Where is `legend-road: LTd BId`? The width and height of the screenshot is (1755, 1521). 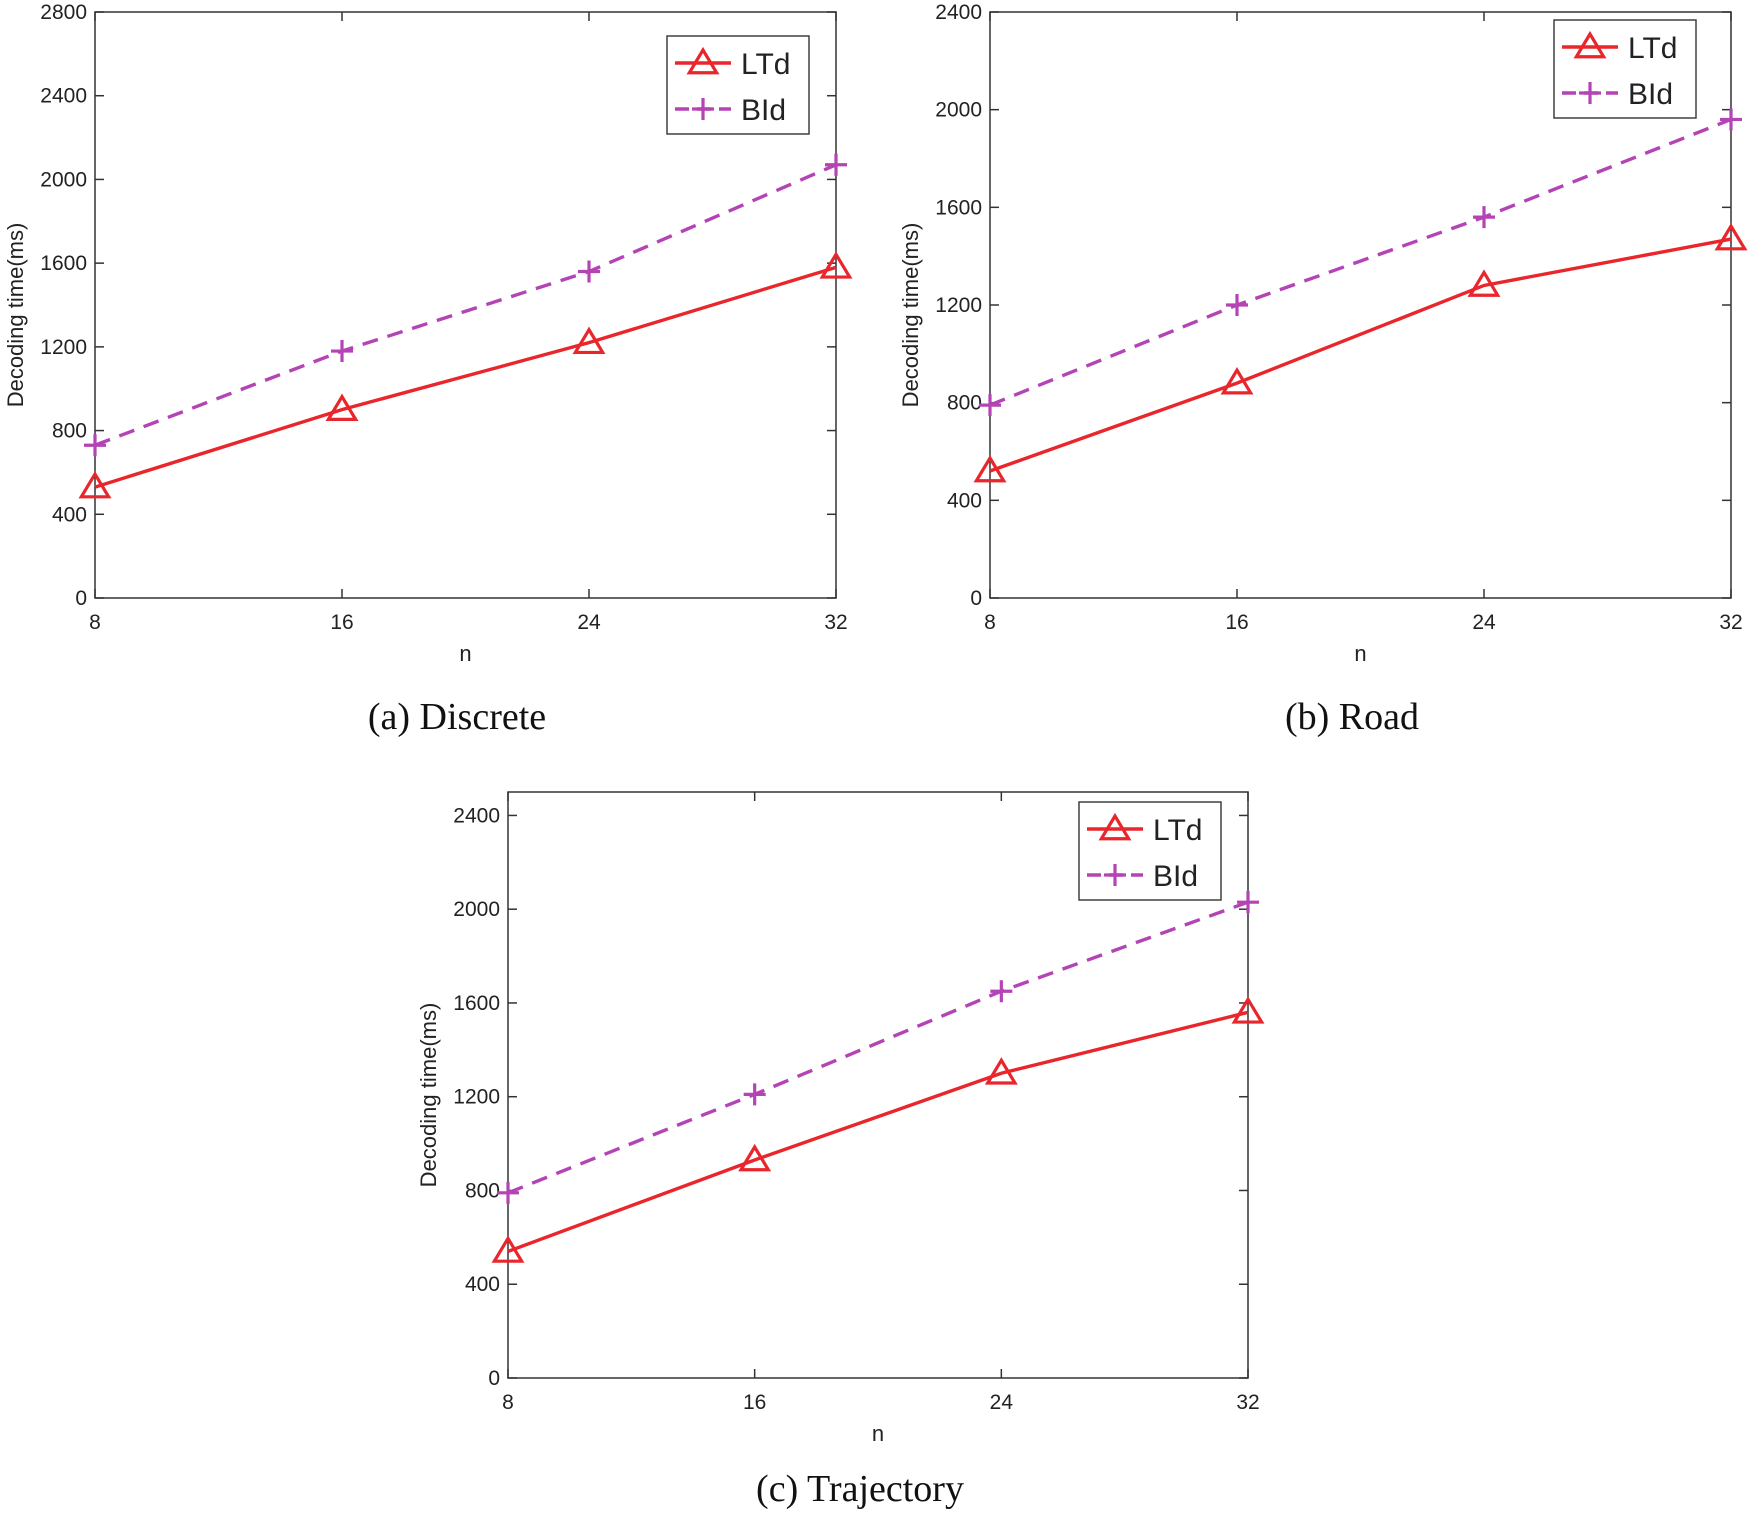
legend-road: LTd BId is located at coordinates (1625, 69).